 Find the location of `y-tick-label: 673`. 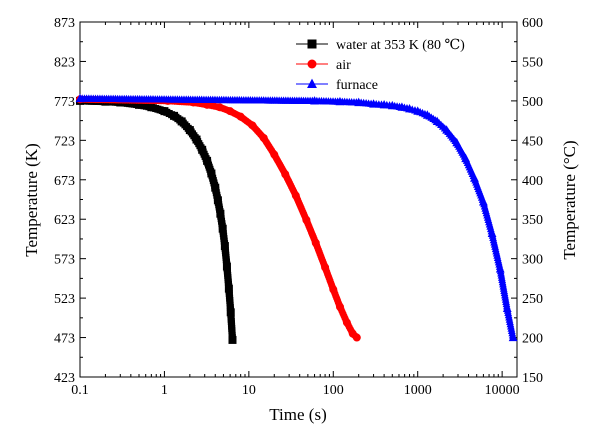

y-tick-label: 673 is located at coordinates (64, 181).